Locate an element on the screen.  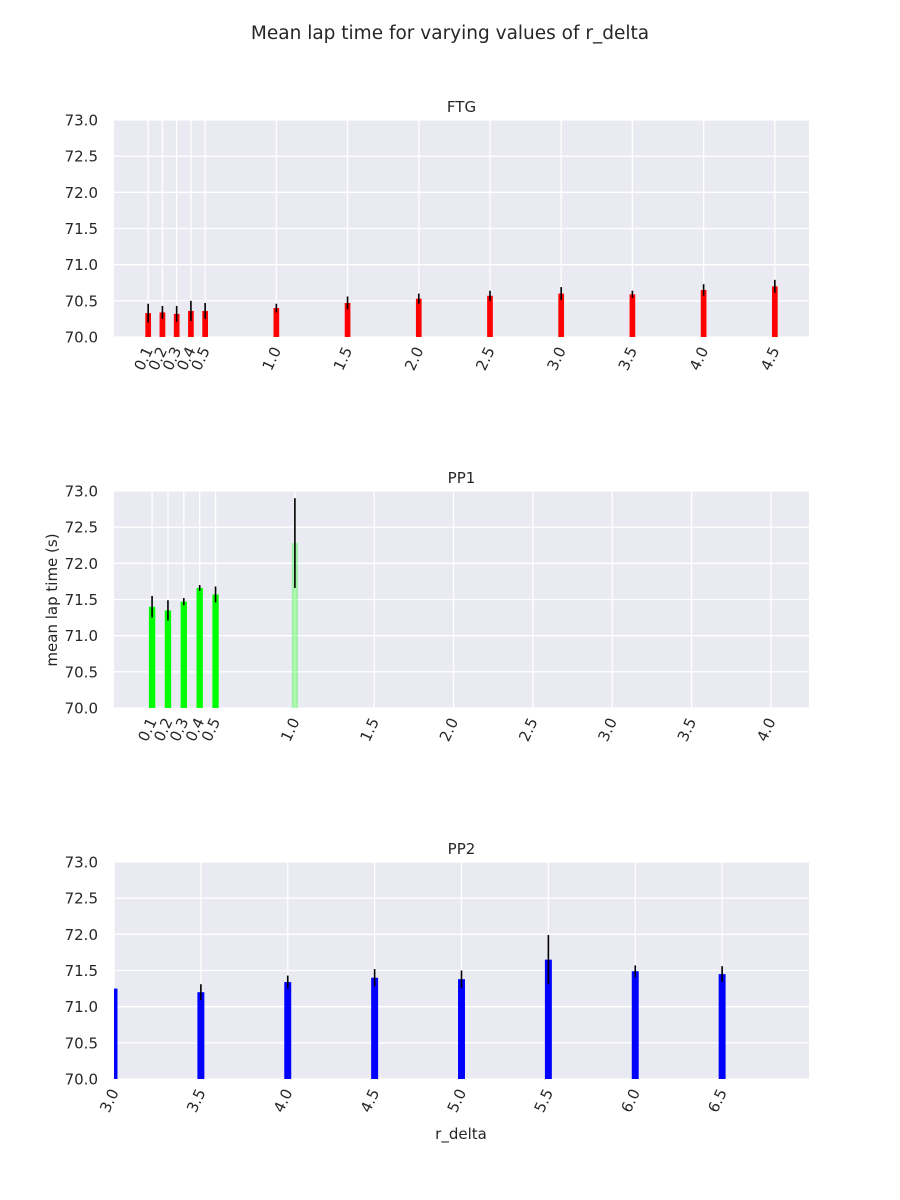
y-axis-label: mean lap time (s) is located at coordinates (52, 599).